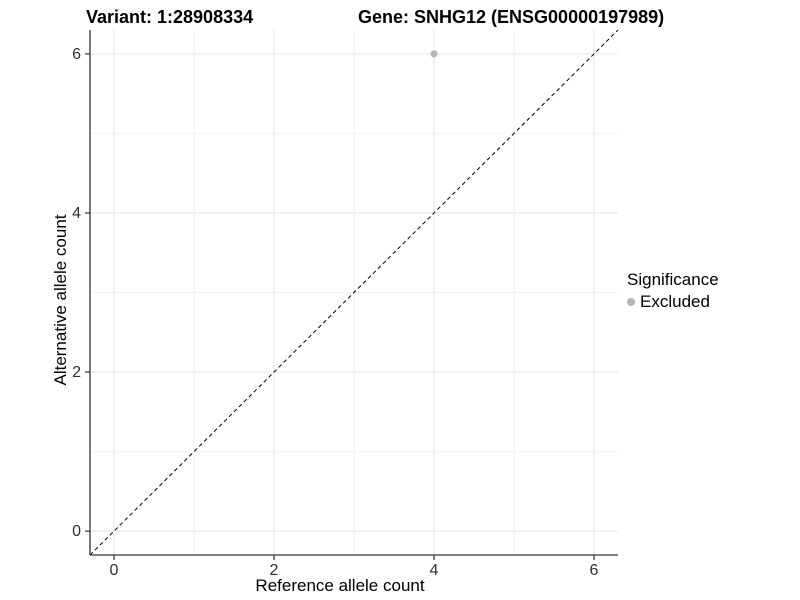 This screenshot has height=600, width=800. I want to click on x-tick-label: 4, so click(434, 570).